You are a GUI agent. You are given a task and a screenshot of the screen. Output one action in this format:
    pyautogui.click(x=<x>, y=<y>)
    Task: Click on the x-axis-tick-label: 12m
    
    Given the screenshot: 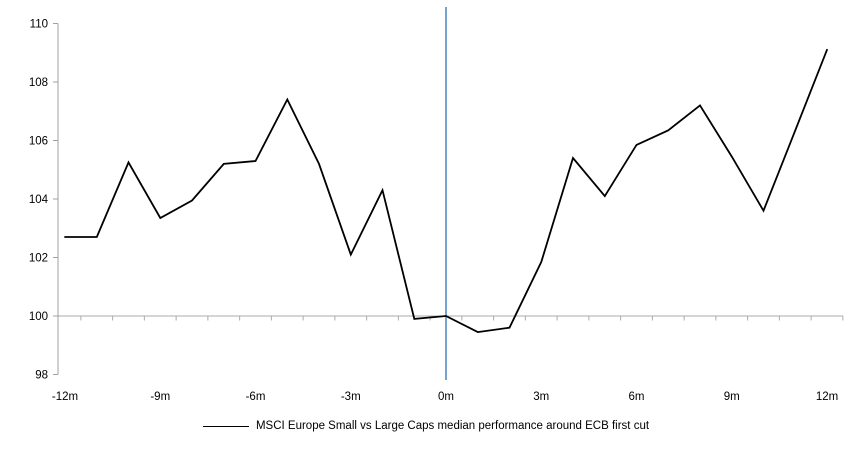 What is the action you would take?
    pyautogui.click(x=827, y=397)
    